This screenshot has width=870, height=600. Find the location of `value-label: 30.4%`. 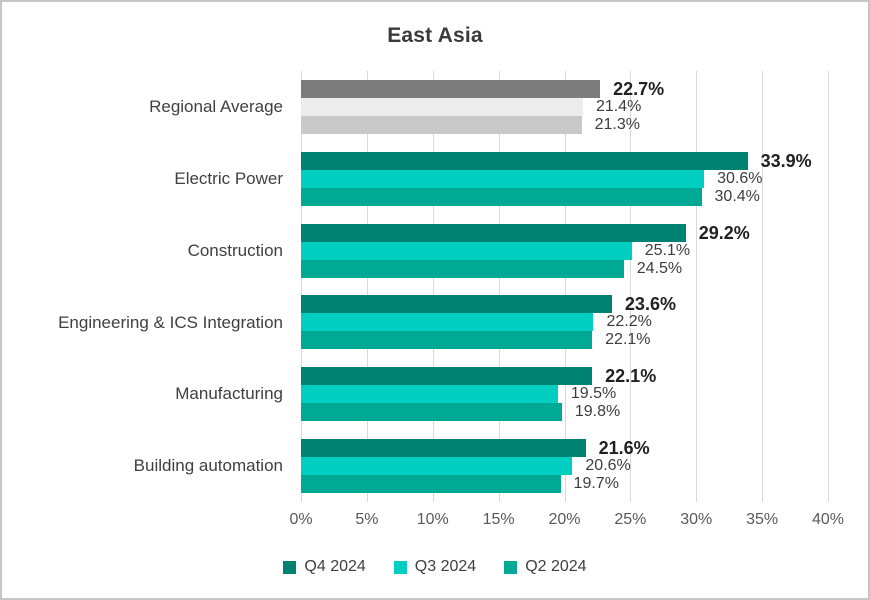

value-label: 30.4% is located at coordinates (737, 196).